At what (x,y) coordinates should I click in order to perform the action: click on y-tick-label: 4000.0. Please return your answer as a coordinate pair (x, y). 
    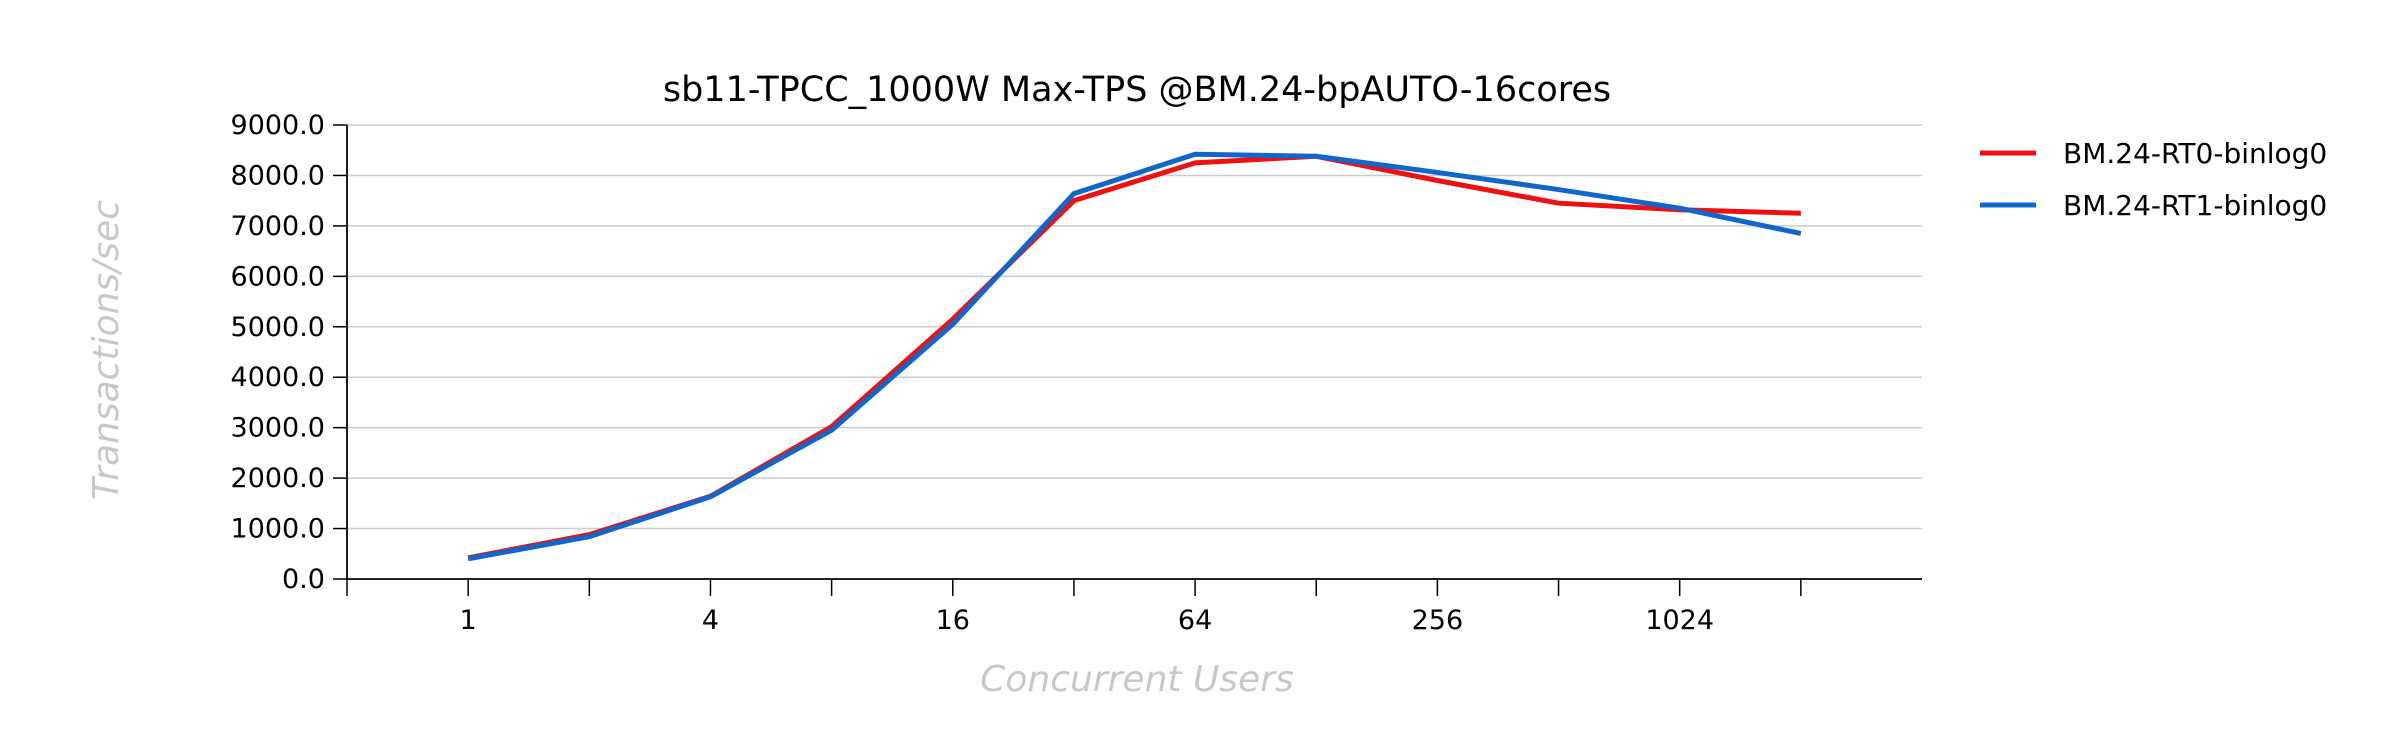
    Looking at the image, I should click on (278, 377).